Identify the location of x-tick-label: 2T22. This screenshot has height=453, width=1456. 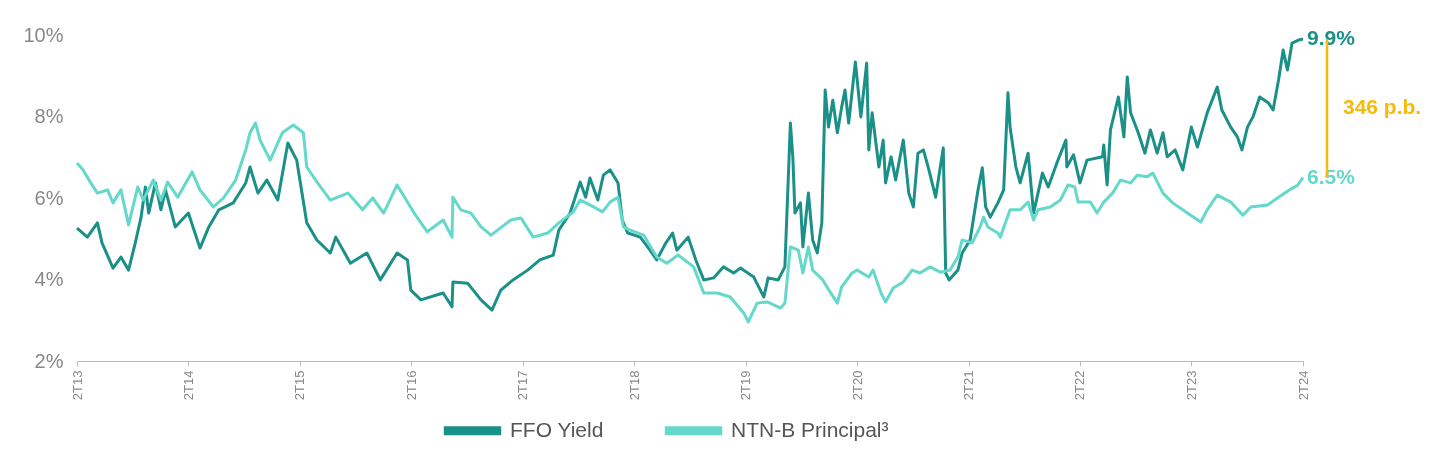
(1080, 385).